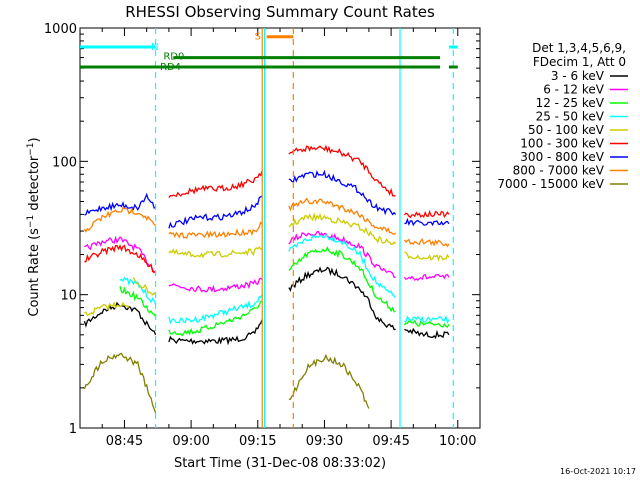 The height and width of the screenshot is (480, 640). I want to click on y-tick-label: 1000, so click(60, 29).